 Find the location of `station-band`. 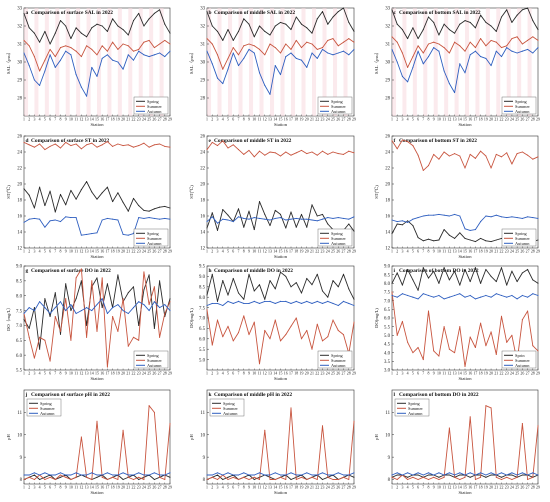

station-band is located at coordinates (508, 62).